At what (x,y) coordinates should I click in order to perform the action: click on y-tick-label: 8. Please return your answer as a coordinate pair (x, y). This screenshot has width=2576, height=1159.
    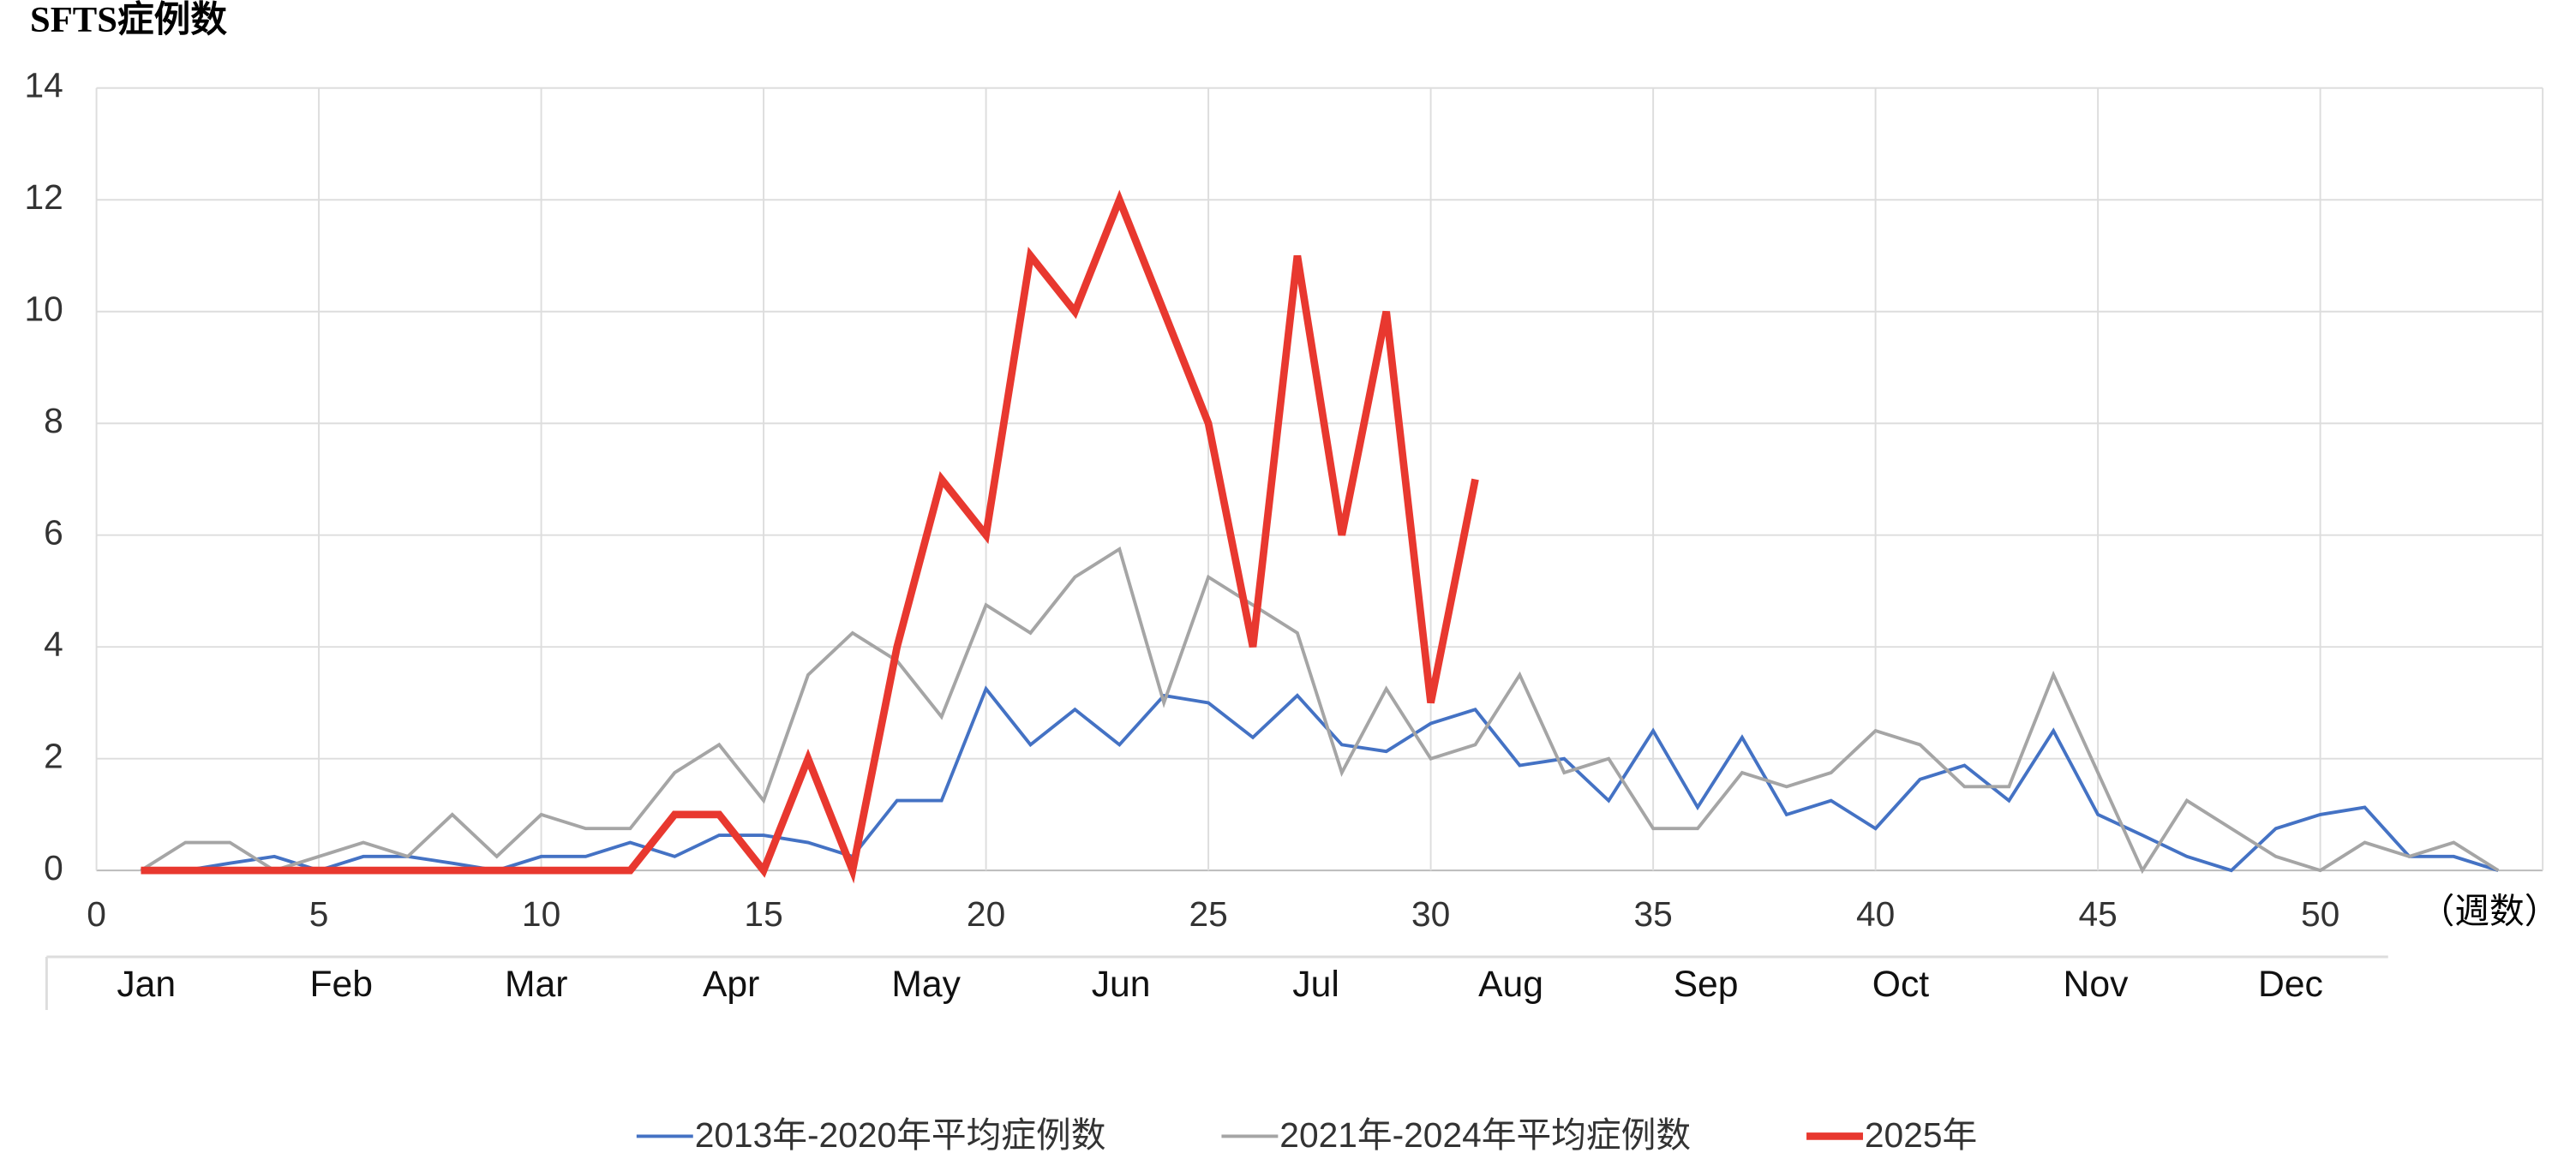
    Looking at the image, I should click on (53, 420).